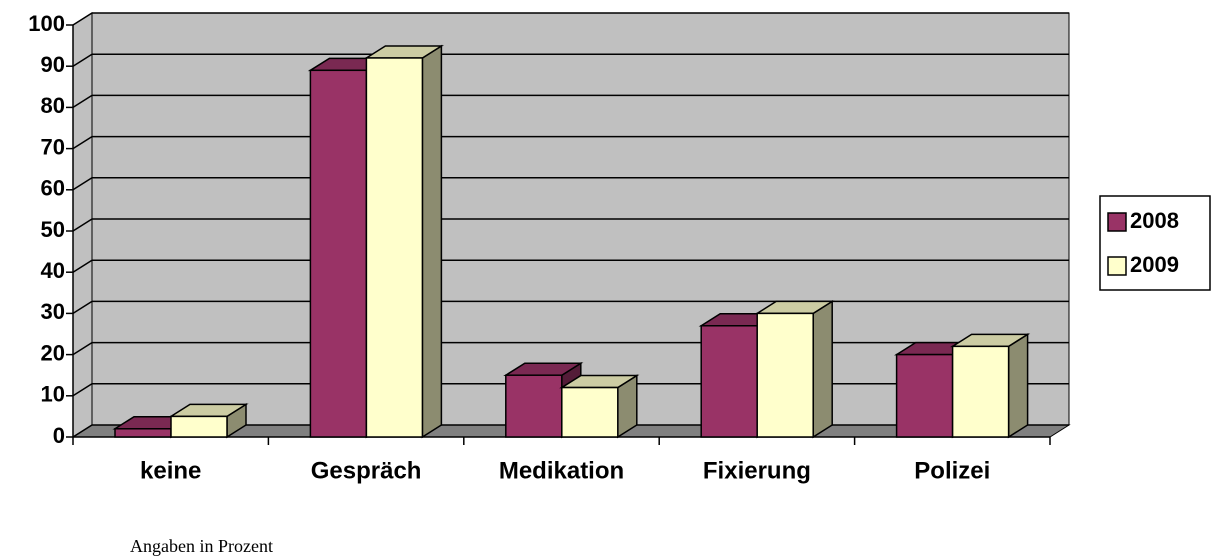  Describe the element at coordinates (366, 470) in the screenshot. I see `x-tick-label: Gespräch` at that location.